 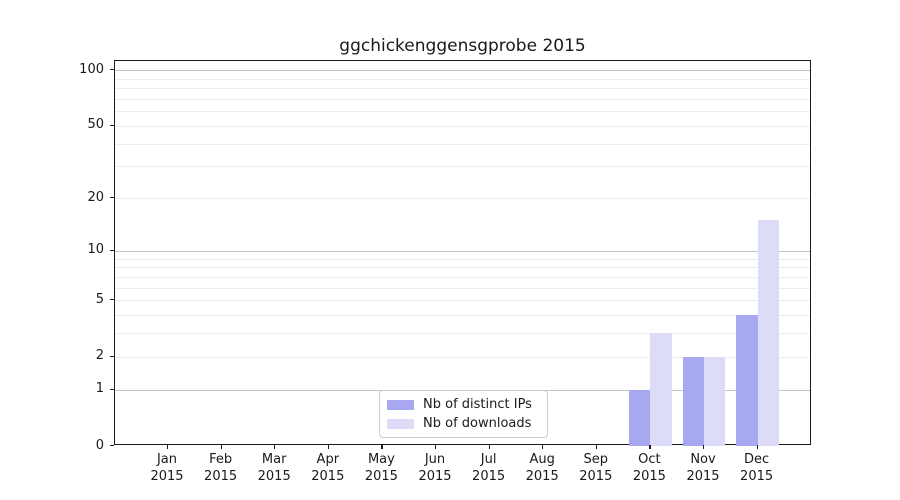 I want to click on legend-entry-nb-of-downloads: Nb of downloads, so click(x=463, y=423).